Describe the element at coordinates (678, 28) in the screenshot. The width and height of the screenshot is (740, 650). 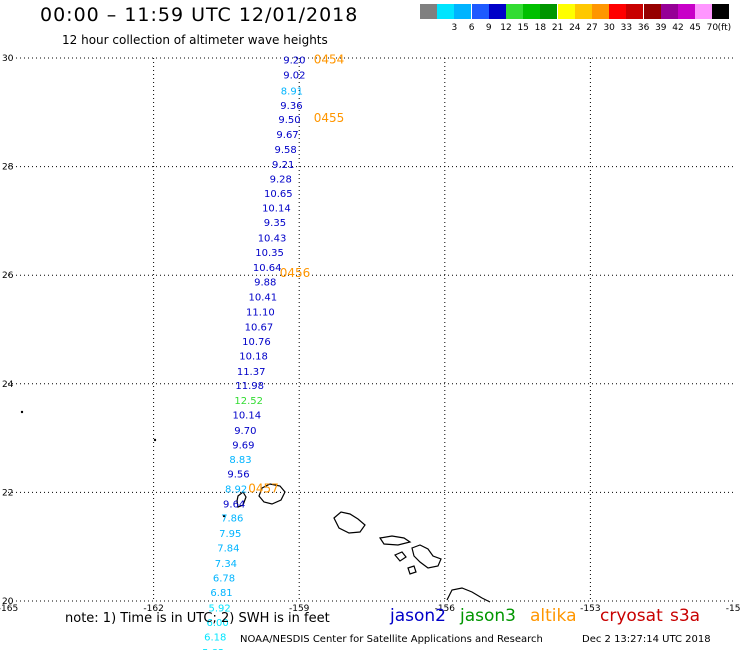
I see `colorbar-label: 42` at that location.